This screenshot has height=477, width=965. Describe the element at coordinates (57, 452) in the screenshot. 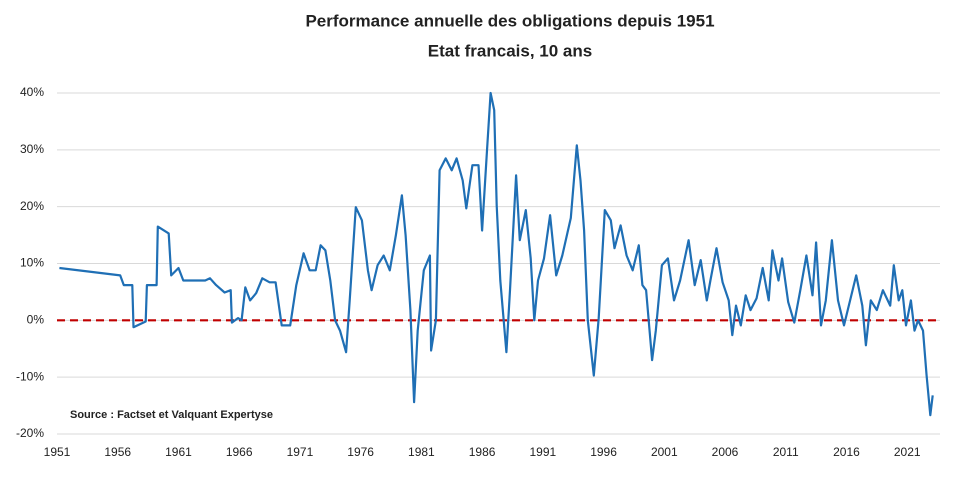

I see `x-tick-label: 1951` at that location.